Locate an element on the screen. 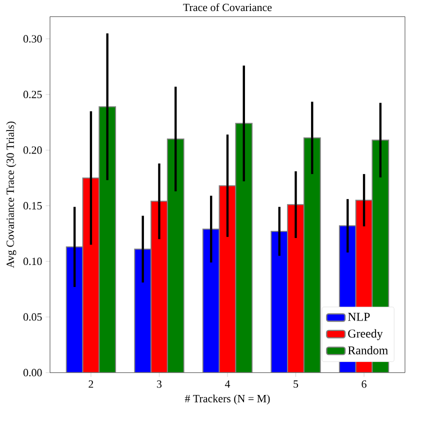 The width and height of the screenshot is (435, 428). x-tick-label: 5 is located at coordinates (296, 384).